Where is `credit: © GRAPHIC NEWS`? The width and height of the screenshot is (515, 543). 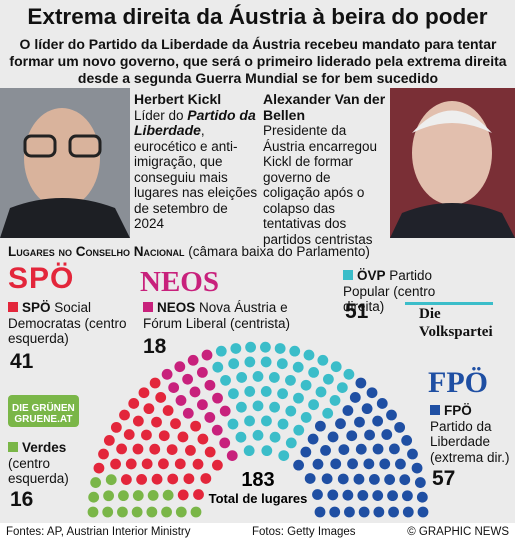 credit: © GRAPHIC NEWS is located at coordinates (458, 532).